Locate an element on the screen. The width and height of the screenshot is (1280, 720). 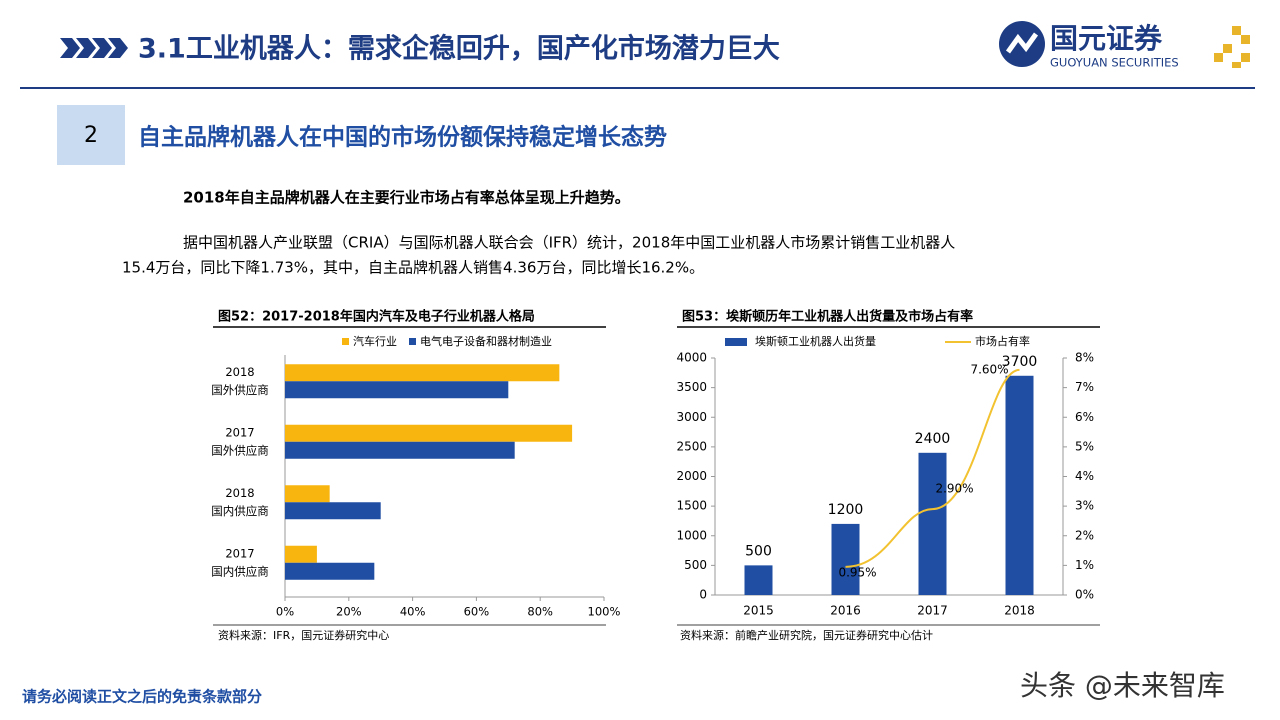
value-label: 2400 is located at coordinates (933, 439).